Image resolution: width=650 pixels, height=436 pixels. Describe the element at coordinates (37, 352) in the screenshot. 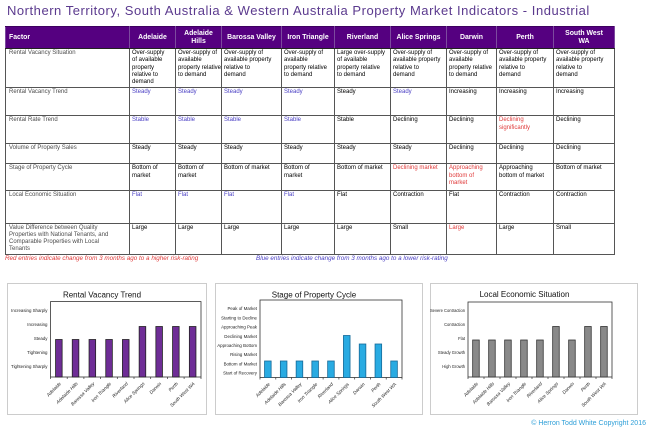

I see `svg-text: Tightening` at that location.